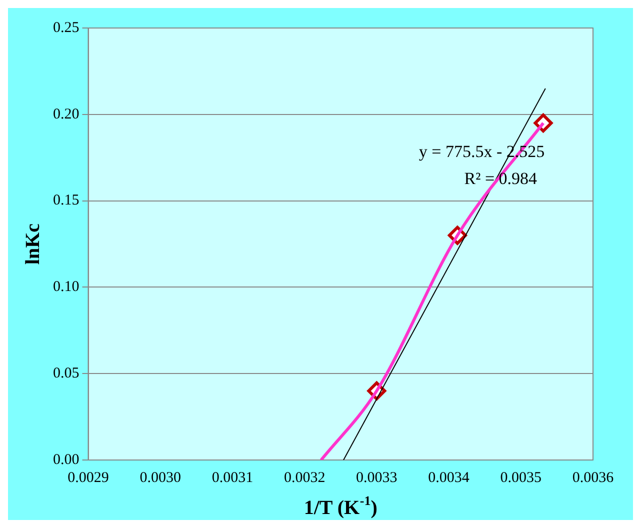 This screenshot has height=528, width=641. I want to click on y-axis-title: lnKc, so click(33, 244).